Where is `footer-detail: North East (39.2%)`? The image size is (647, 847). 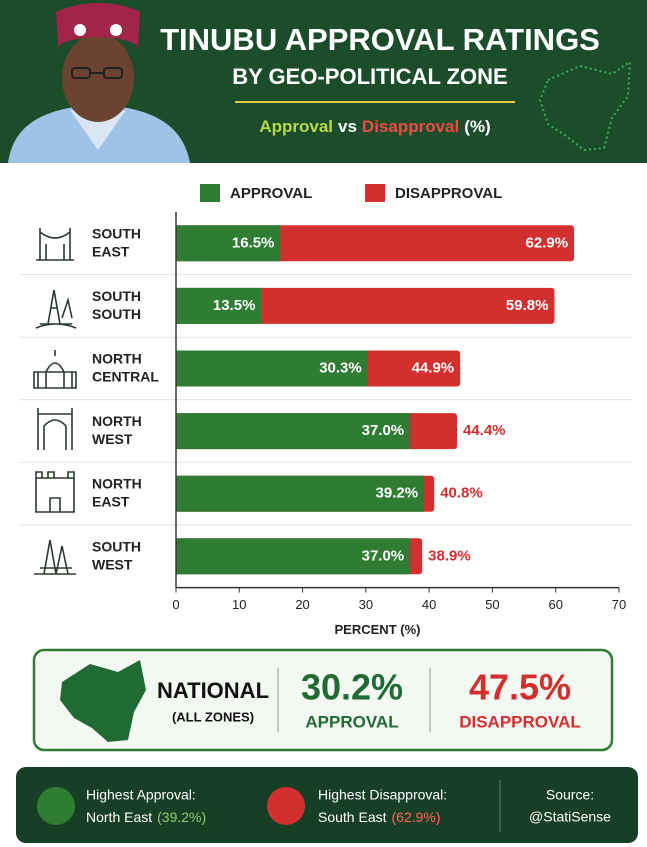
footer-detail: North East (39.2%) is located at coordinates (146, 817).